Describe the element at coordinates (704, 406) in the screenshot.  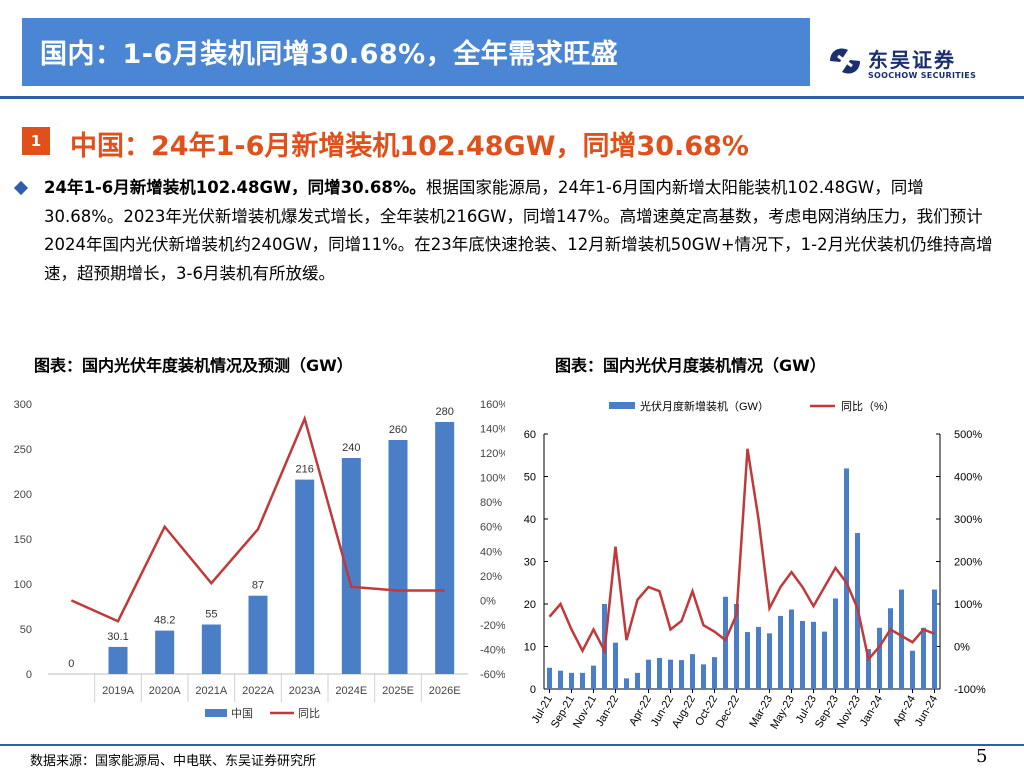
I see `legend-label-bar: 光伏月度新增装机（GW）` at that location.